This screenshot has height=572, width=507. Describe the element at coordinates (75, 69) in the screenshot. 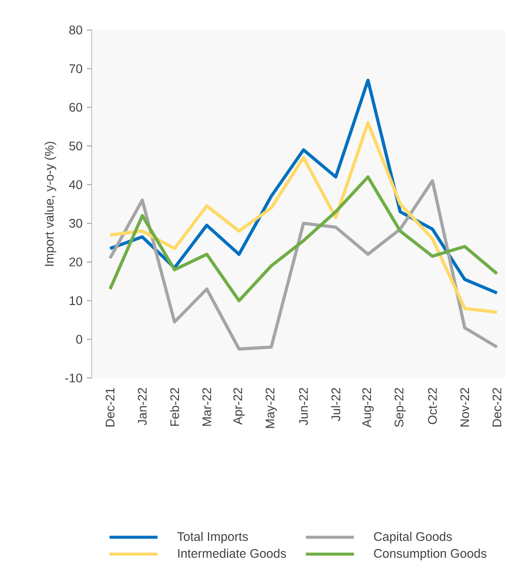

I see `y-tick-label: 70` at that location.